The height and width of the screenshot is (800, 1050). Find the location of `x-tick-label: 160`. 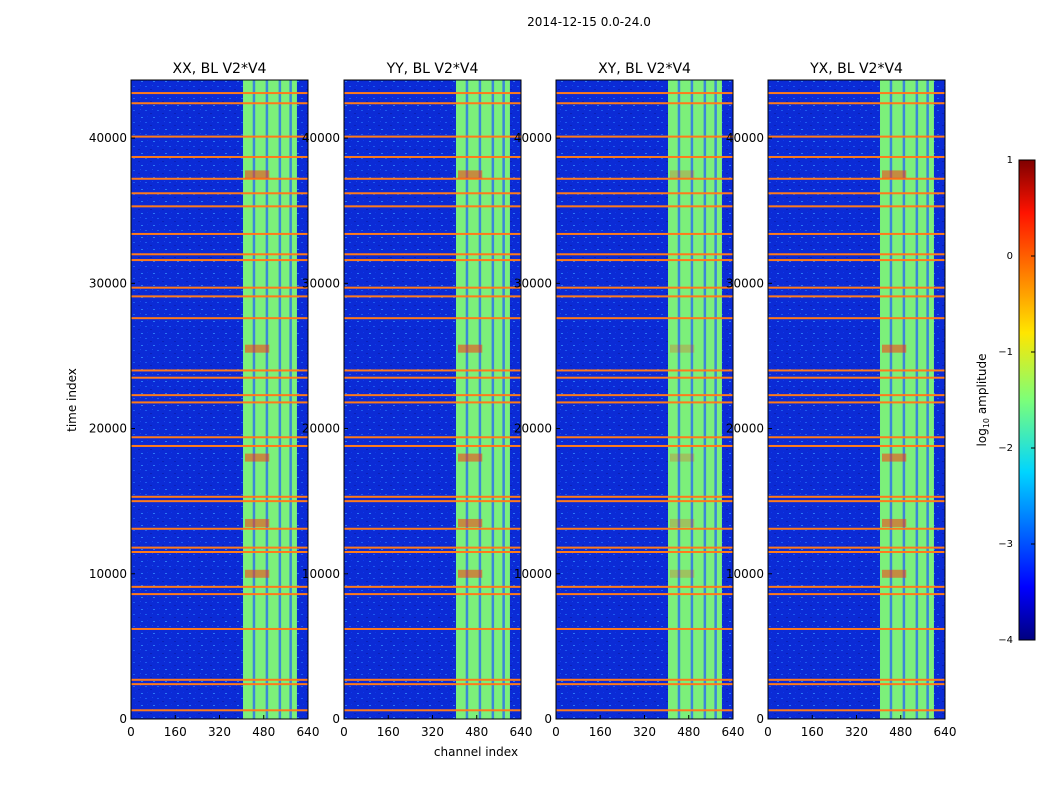

x-tick-label: 160 is located at coordinates (175, 732).